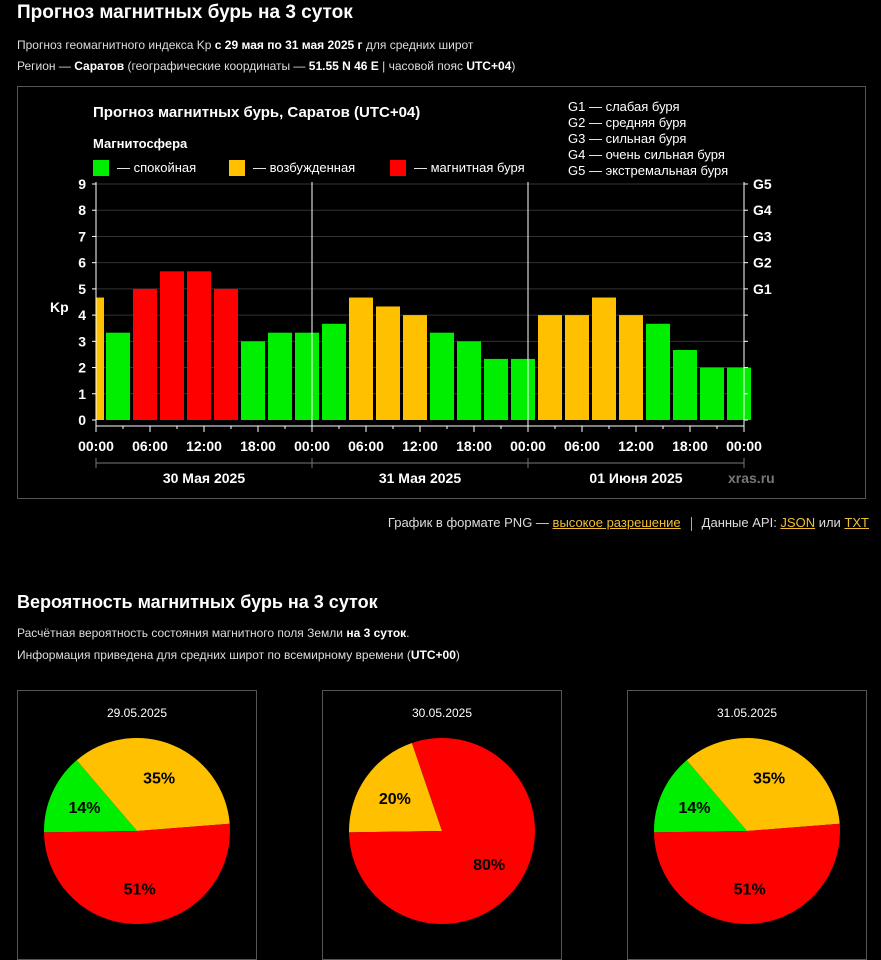 The width and height of the screenshot is (881, 960). What do you see at coordinates (288, 45) in the screenshot?
I see `date-range: с 29 мая по 31 мая 2025 г` at bounding box center [288, 45].